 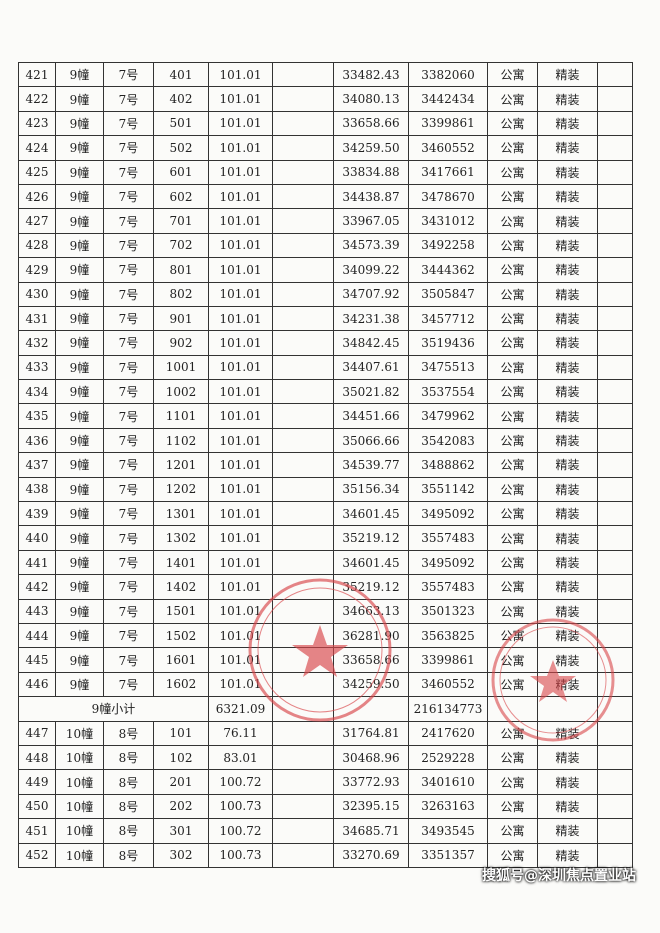 I want to click on subtotal-row: 9幢小计 6321.09 216134773, so click(x=325, y=709).